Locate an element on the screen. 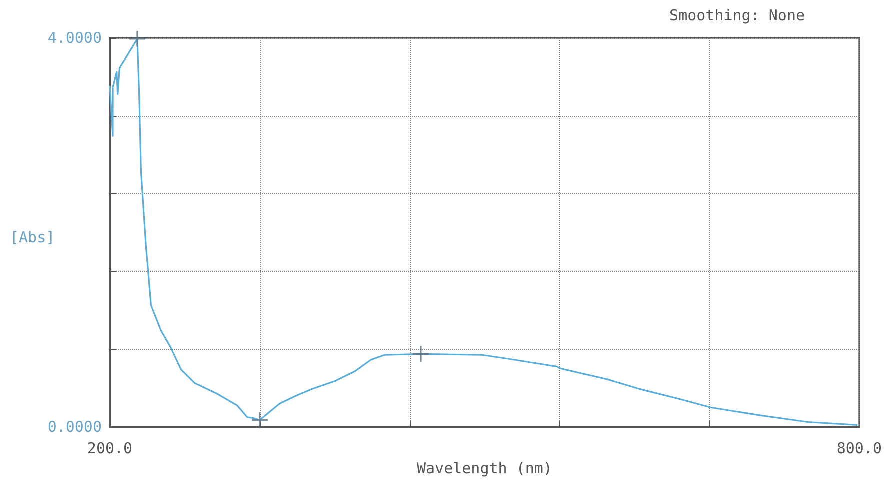 This screenshot has height=481, width=885. x-axis-title: Wavelength (nm) is located at coordinates (484, 469).